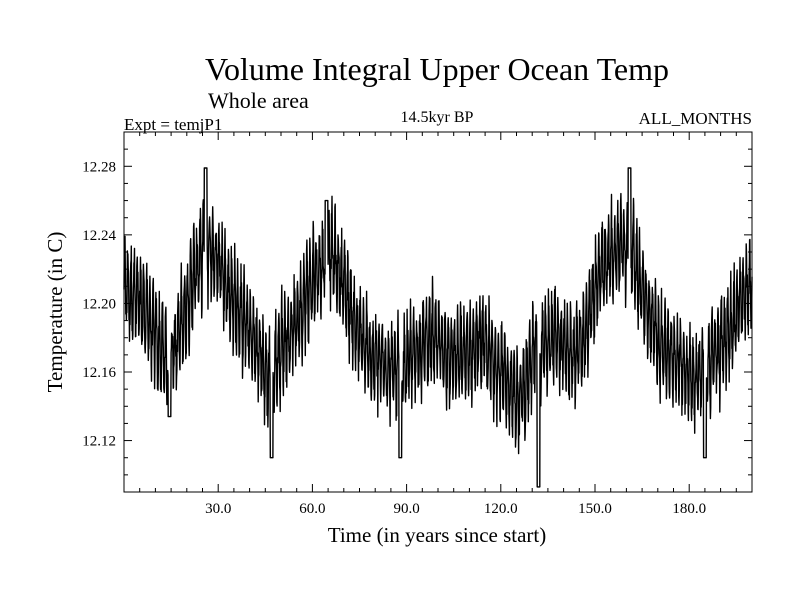  What do you see at coordinates (99, 236) in the screenshot?
I see `y-tick-label: 12.24` at bounding box center [99, 236].